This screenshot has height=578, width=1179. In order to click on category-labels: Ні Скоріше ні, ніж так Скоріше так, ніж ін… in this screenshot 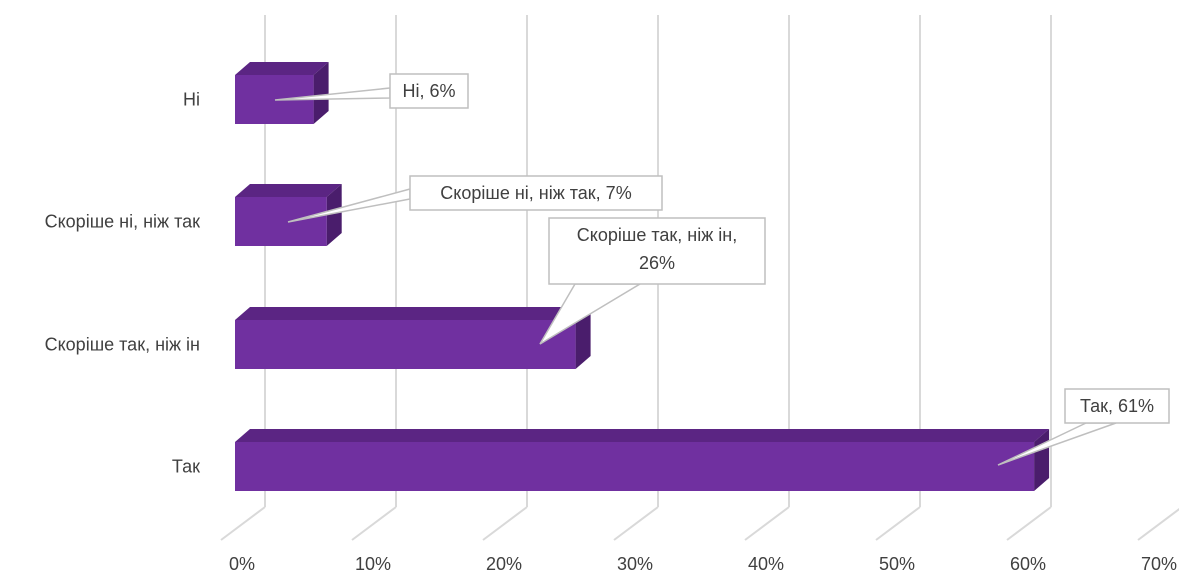, I will do `click(123, 283)`.